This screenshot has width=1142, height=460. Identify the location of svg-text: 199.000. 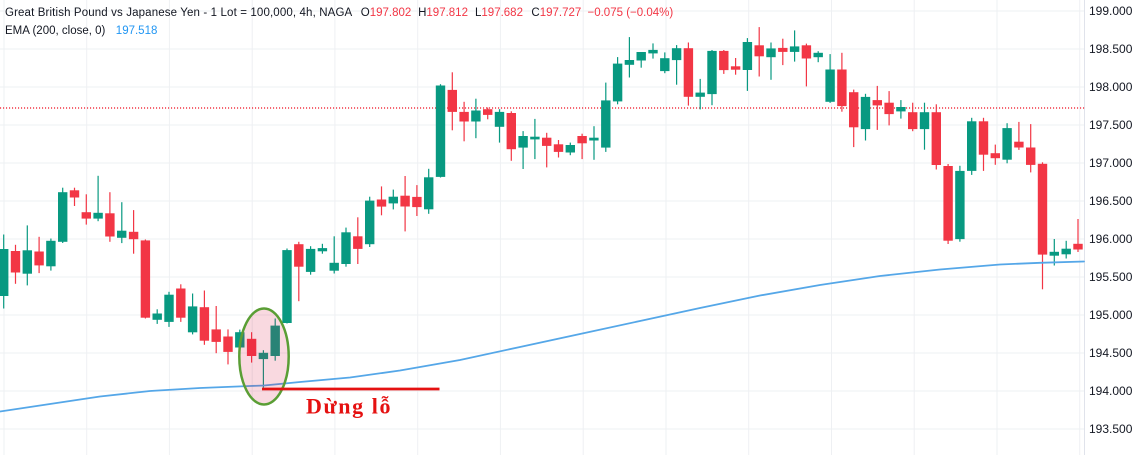
(1111, 11).